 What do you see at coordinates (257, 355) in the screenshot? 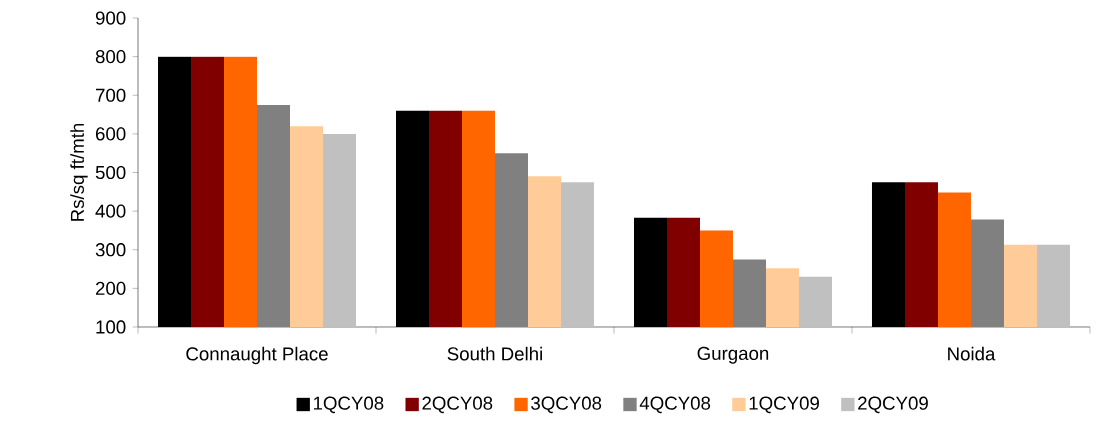
I see `x-tick-label: Connaught Place` at bounding box center [257, 355].